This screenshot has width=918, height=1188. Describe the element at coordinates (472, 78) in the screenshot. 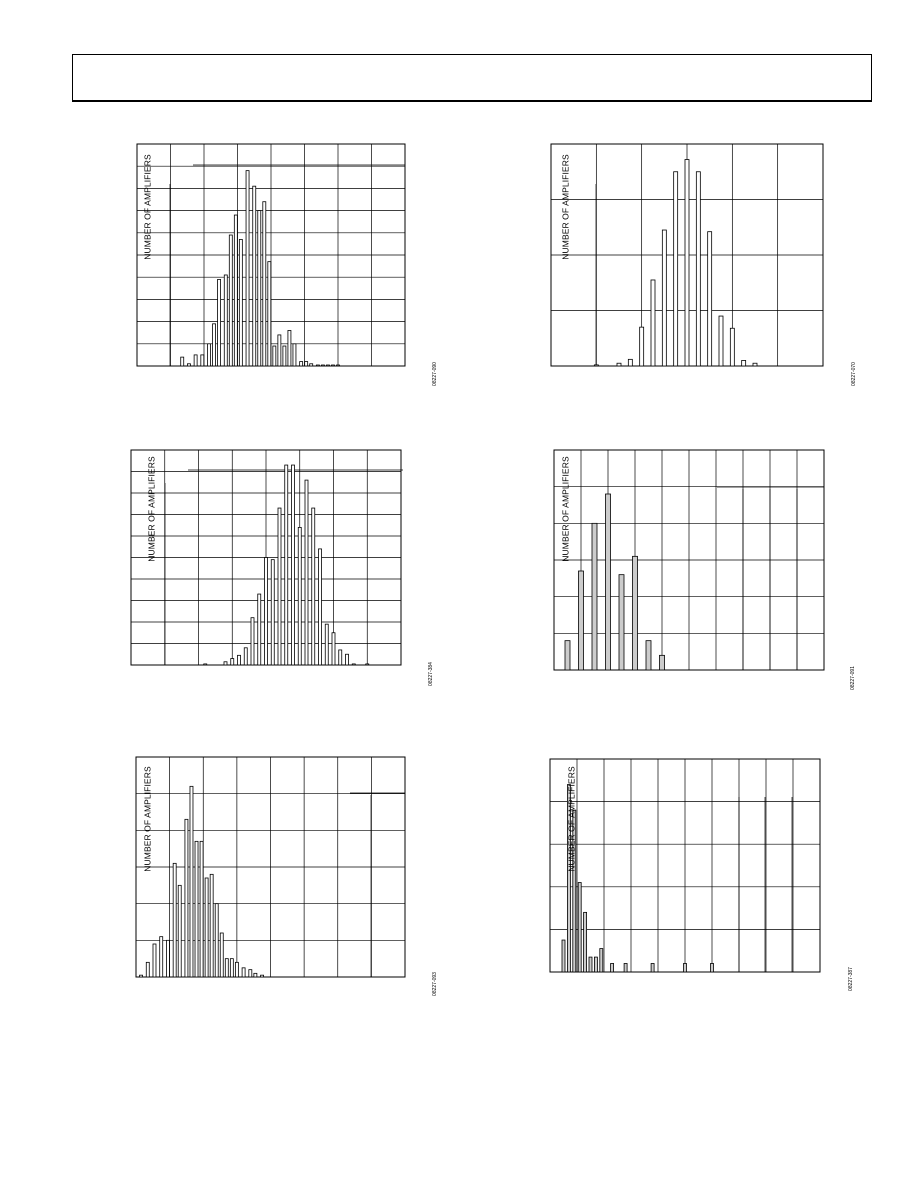

I see `page-header-box` at that location.